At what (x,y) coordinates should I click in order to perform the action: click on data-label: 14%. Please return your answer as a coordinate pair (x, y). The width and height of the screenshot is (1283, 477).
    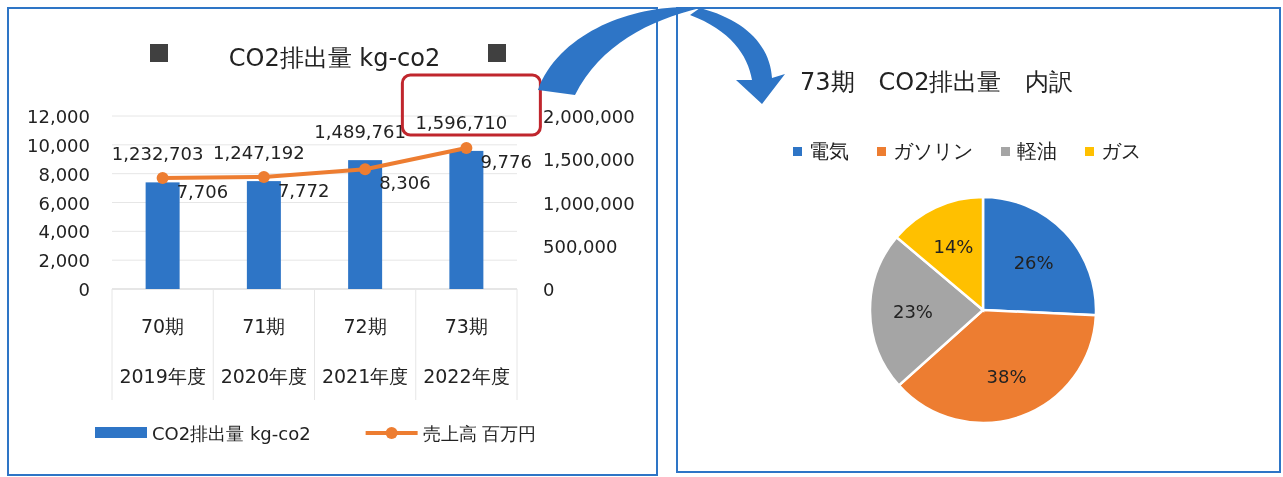
    Looking at the image, I should click on (953, 247).